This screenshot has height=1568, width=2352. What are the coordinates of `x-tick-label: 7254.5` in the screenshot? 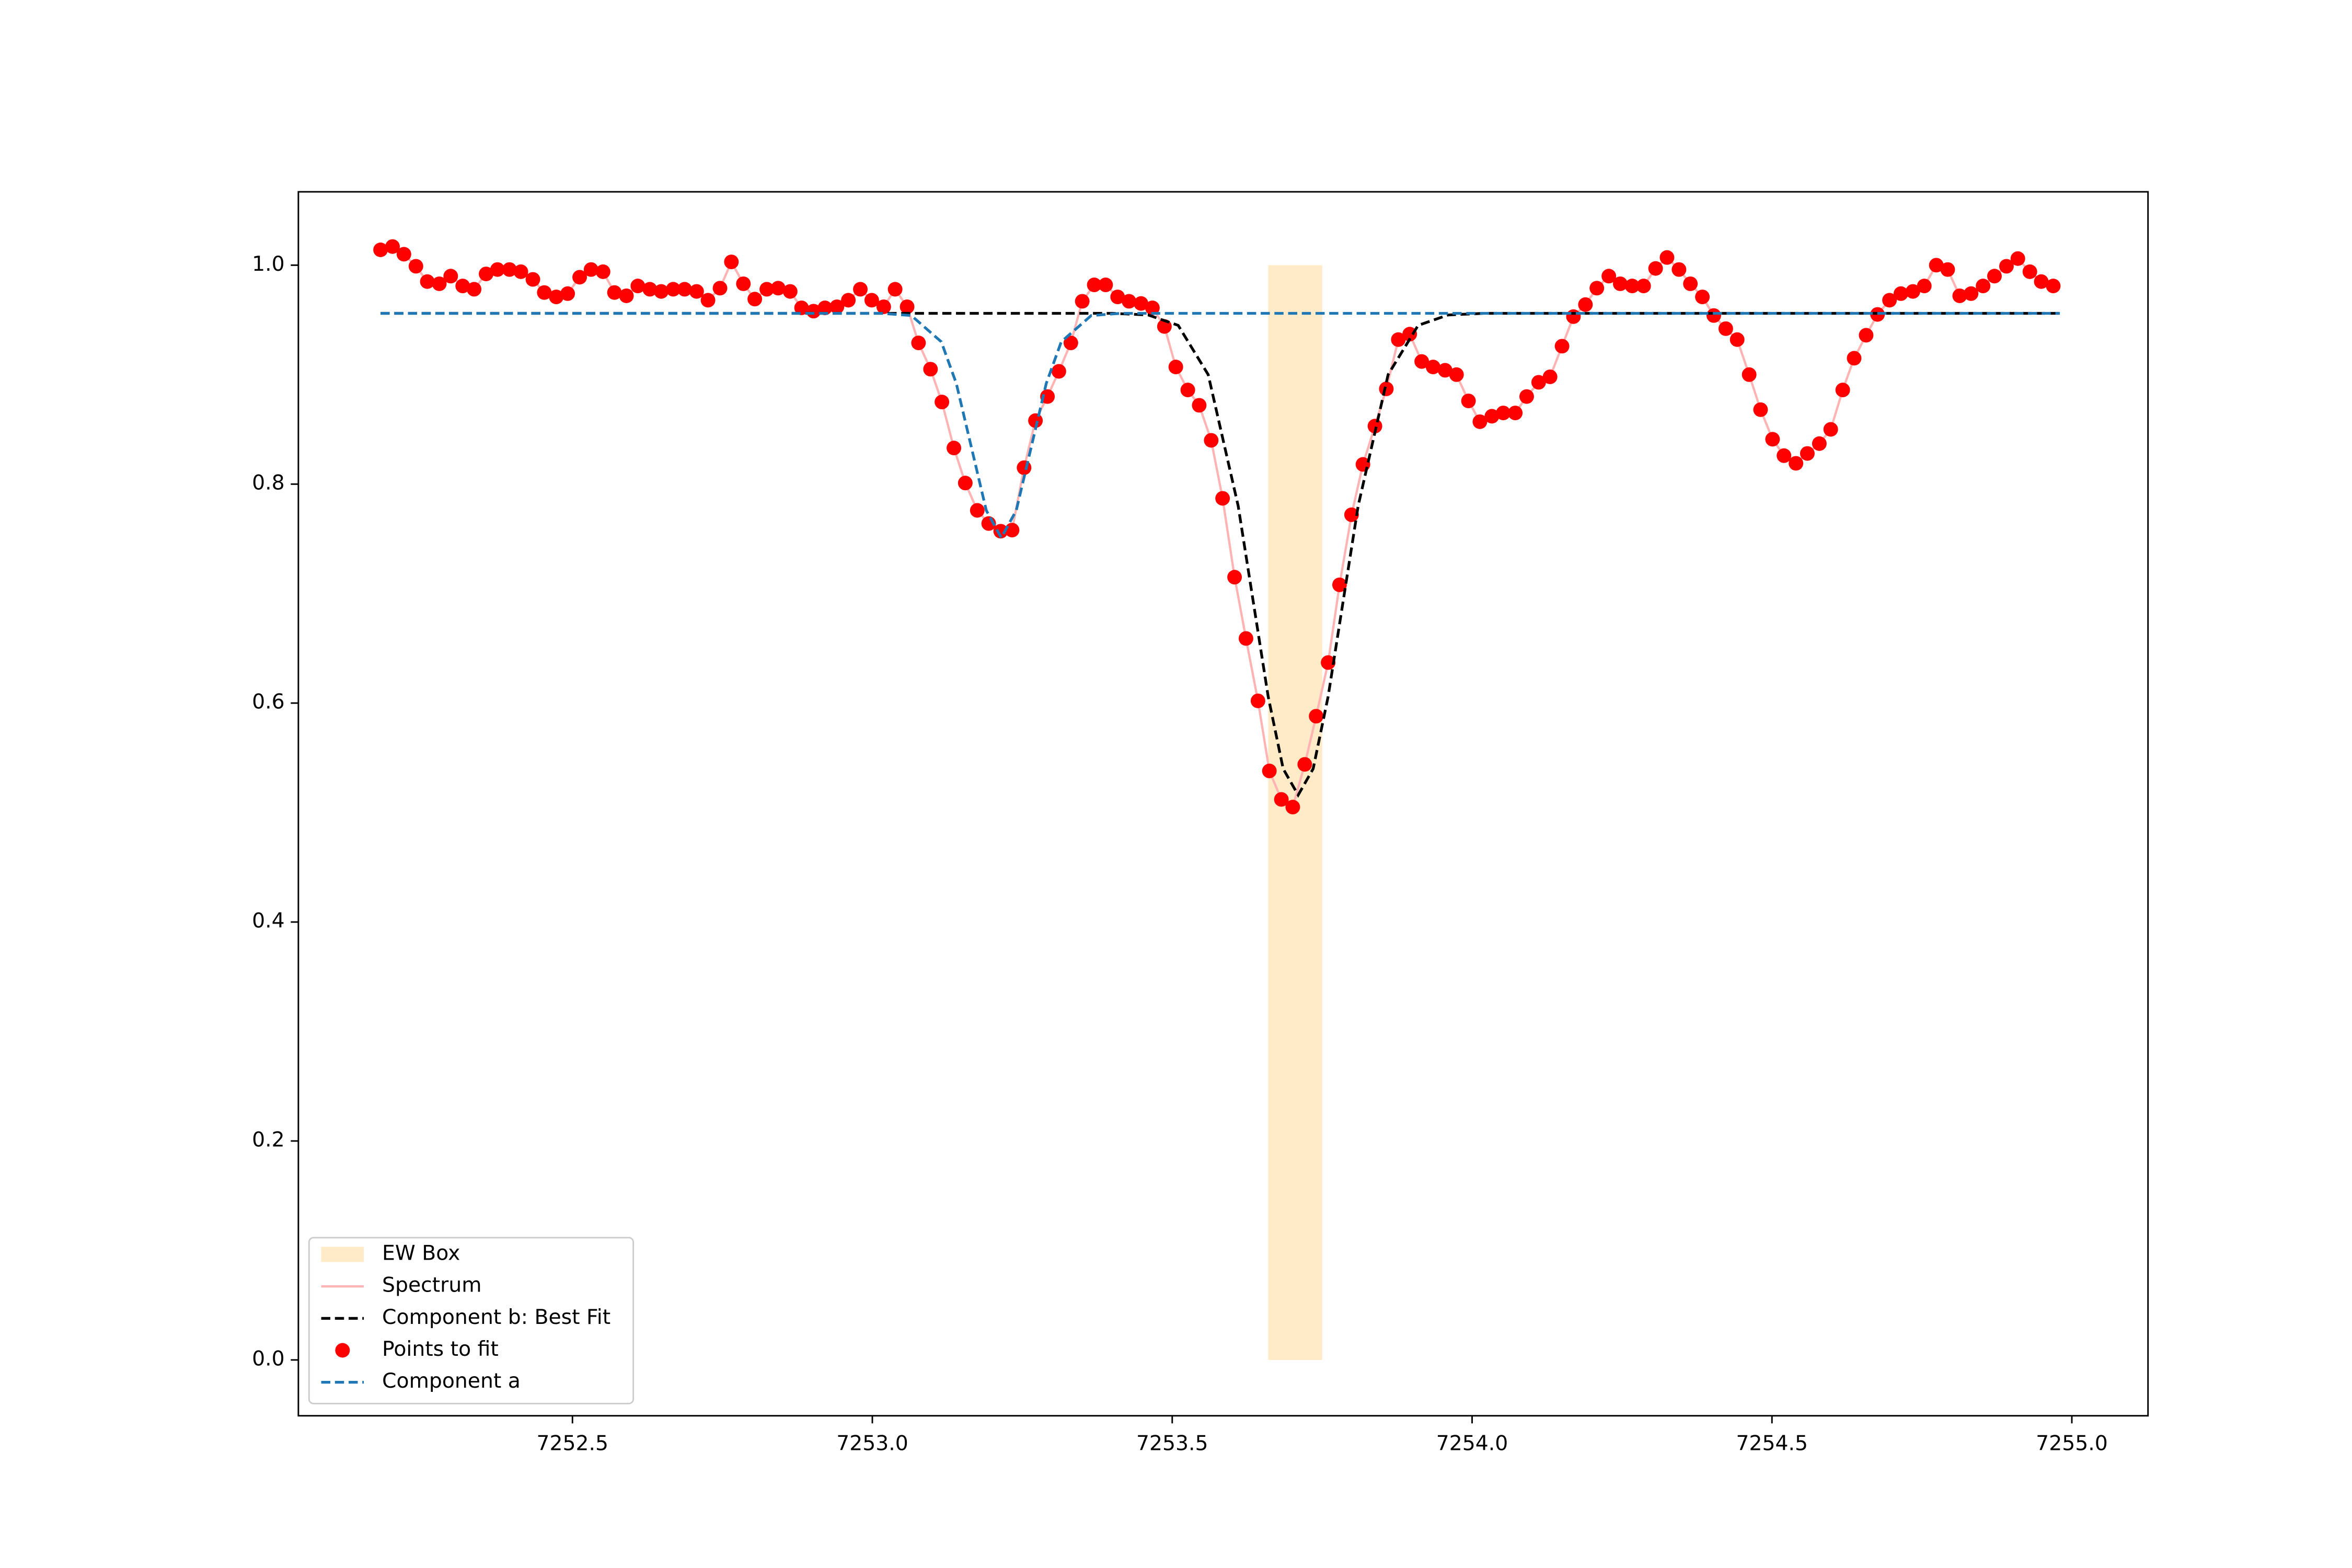 It's located at (1772, 1444).